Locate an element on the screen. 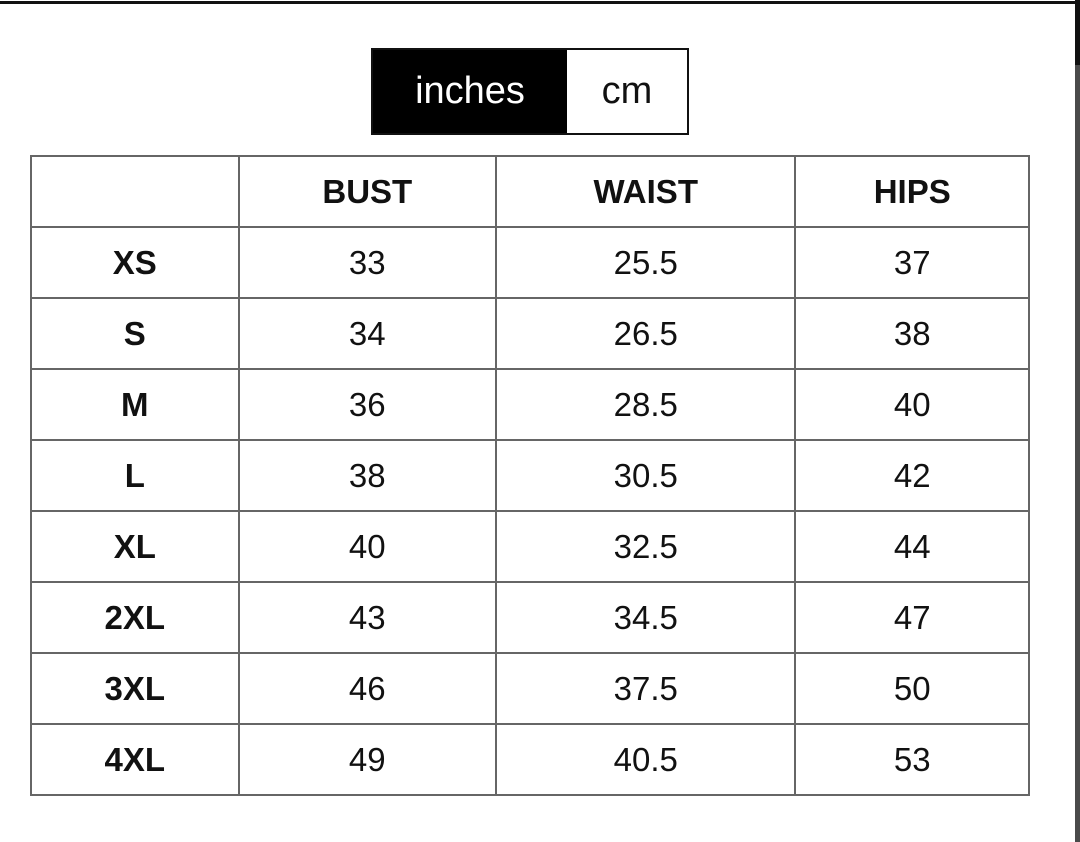  table-row: XL 40 32.5 44 is located at coordinates (530, 546).